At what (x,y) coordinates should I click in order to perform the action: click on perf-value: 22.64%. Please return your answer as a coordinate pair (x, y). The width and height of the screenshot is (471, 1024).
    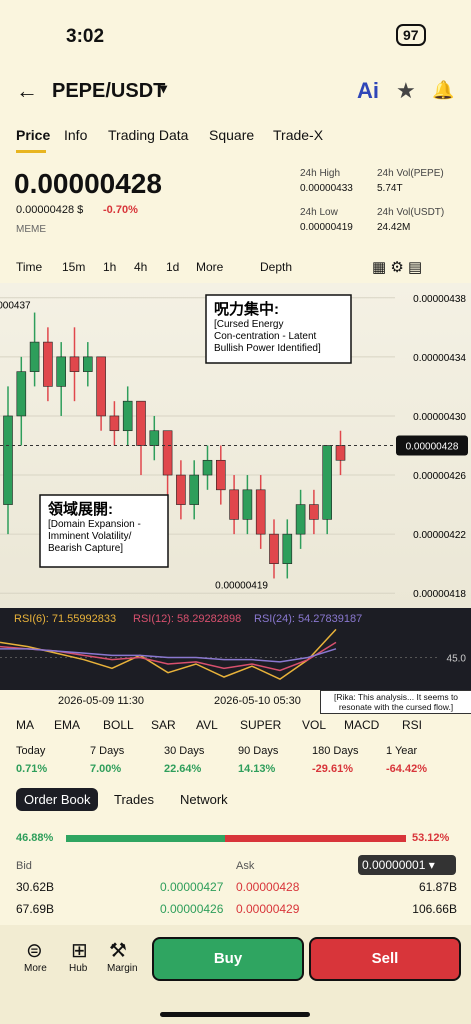
    Looking at the image, I should click on (183, 769).